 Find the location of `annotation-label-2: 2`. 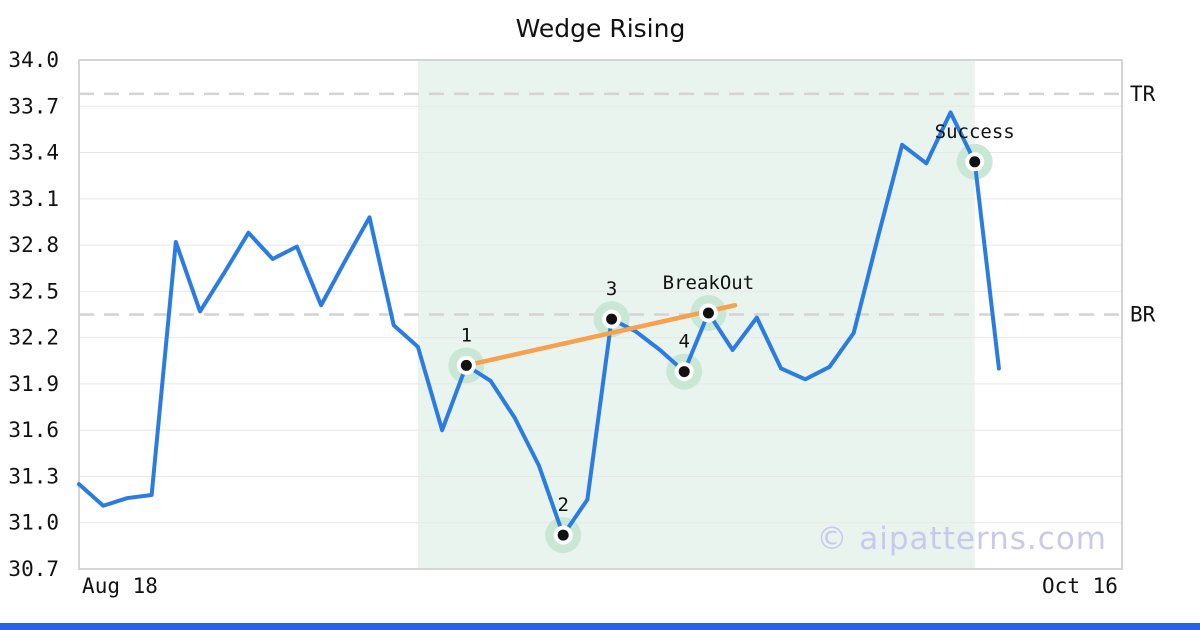

annotation-label-2: 2 is located at coordinates (562, 505).